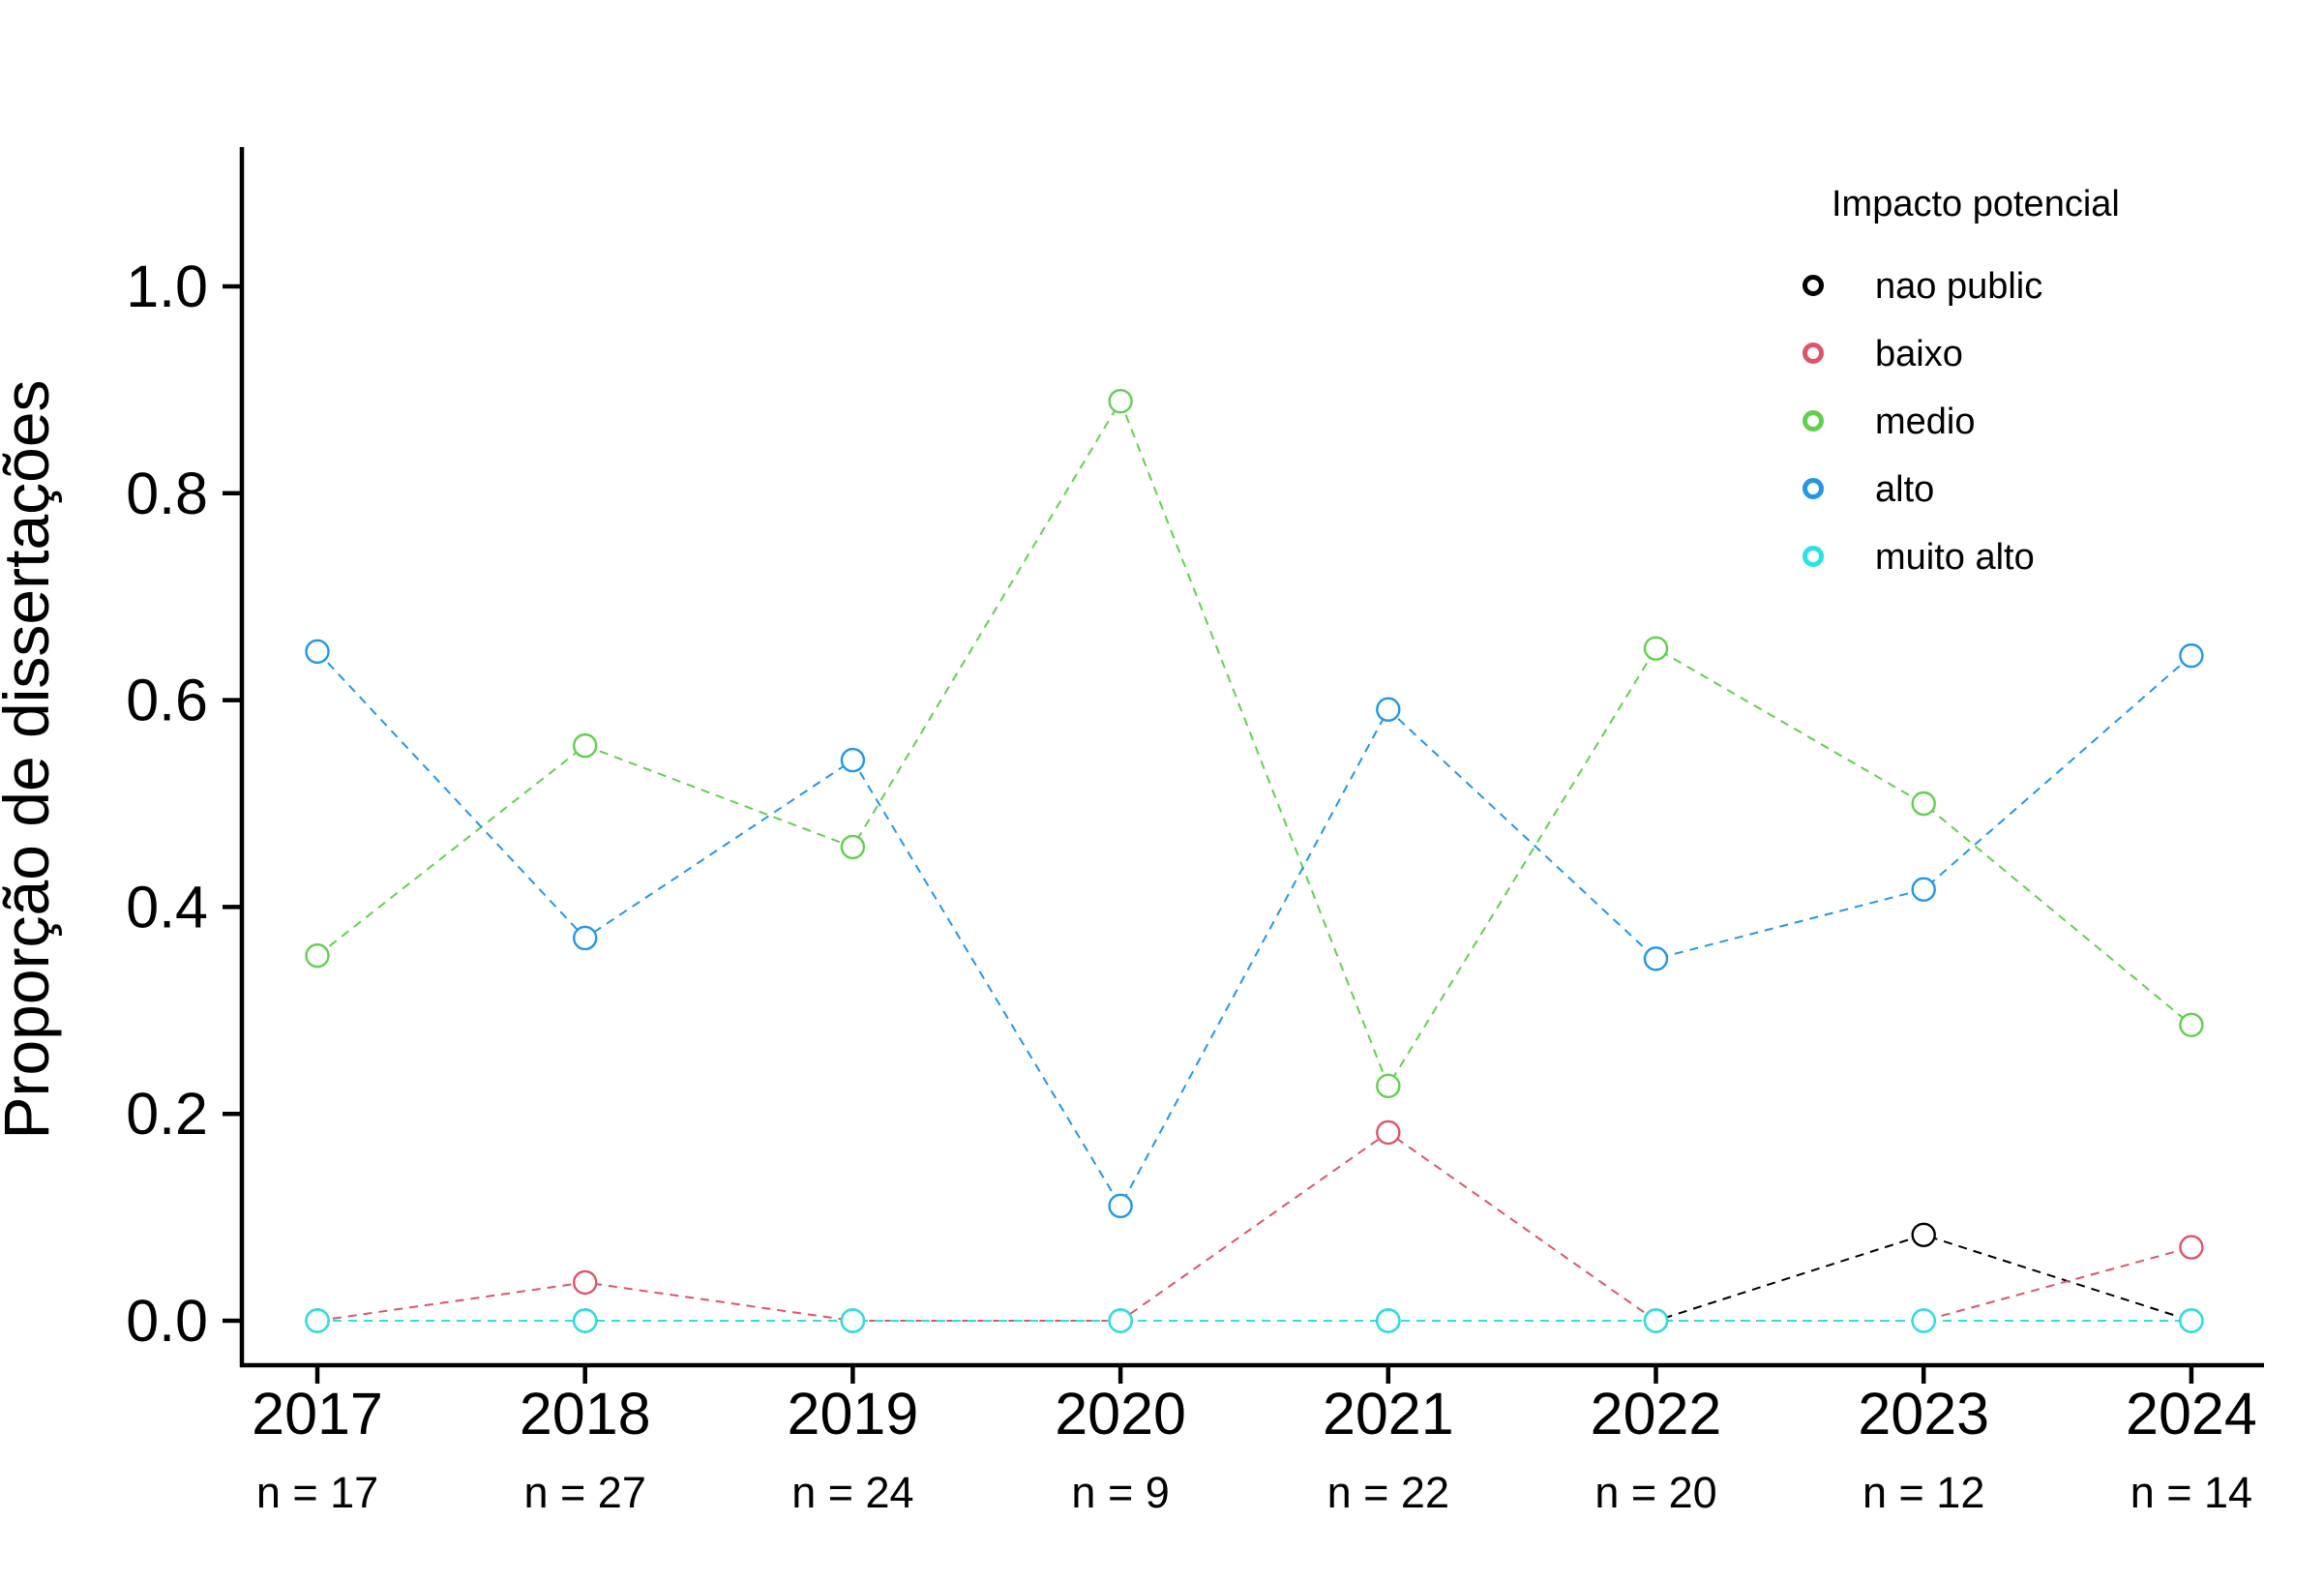  What do you see at coordinates (1905, 489) in the screenshot?
I see `legend-label-alto: alto` at bounding box center [1905, 489].